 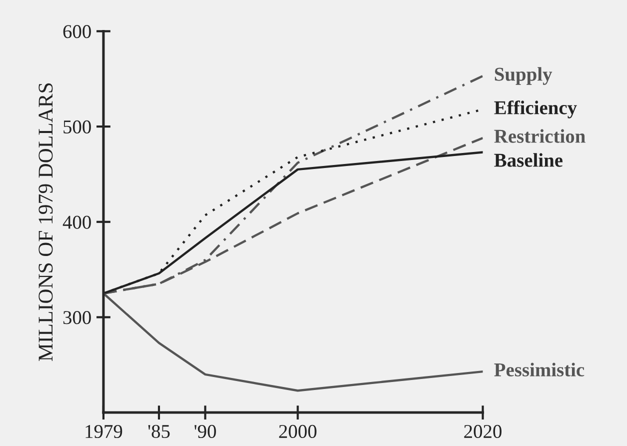 What do you see at coordinates (104, 431) in the screenshot?
I see `x-tick-label: 1979` at bounding box center [104, 431].